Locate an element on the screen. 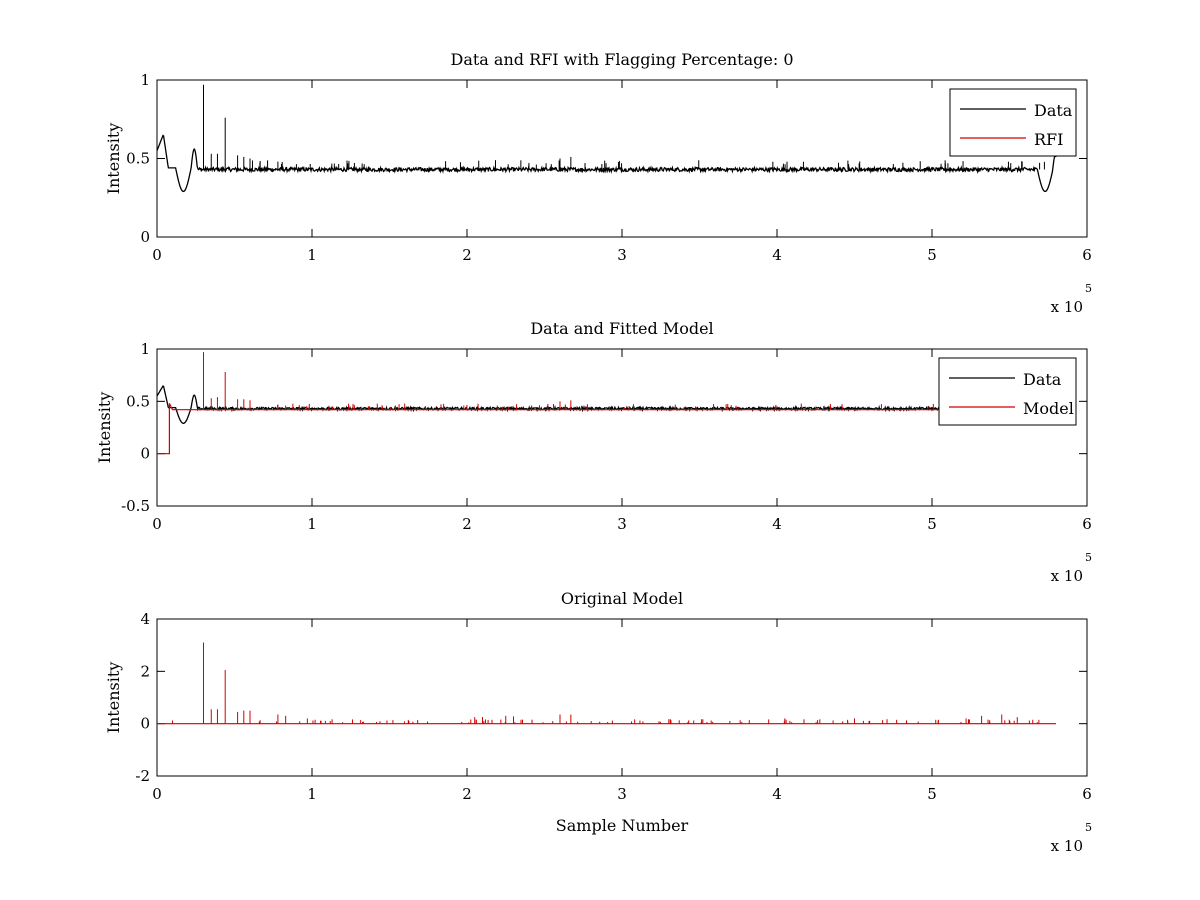  y-tick-label: 4 is located at coordinates (145, 619).